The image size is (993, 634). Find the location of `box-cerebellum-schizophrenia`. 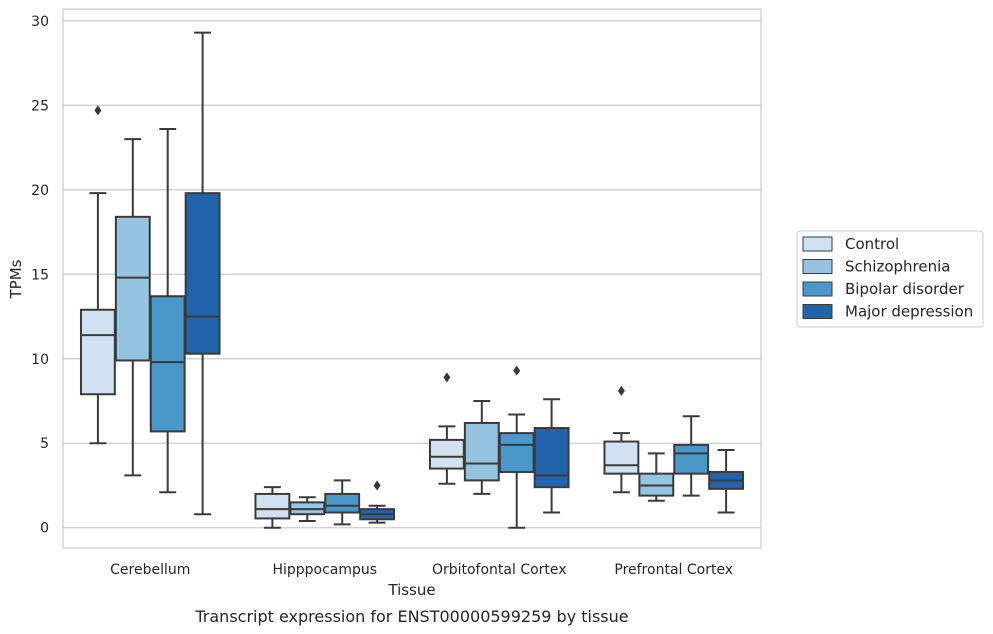

box-cerebellum-schizophrenia is located at coordinates (132, 307).